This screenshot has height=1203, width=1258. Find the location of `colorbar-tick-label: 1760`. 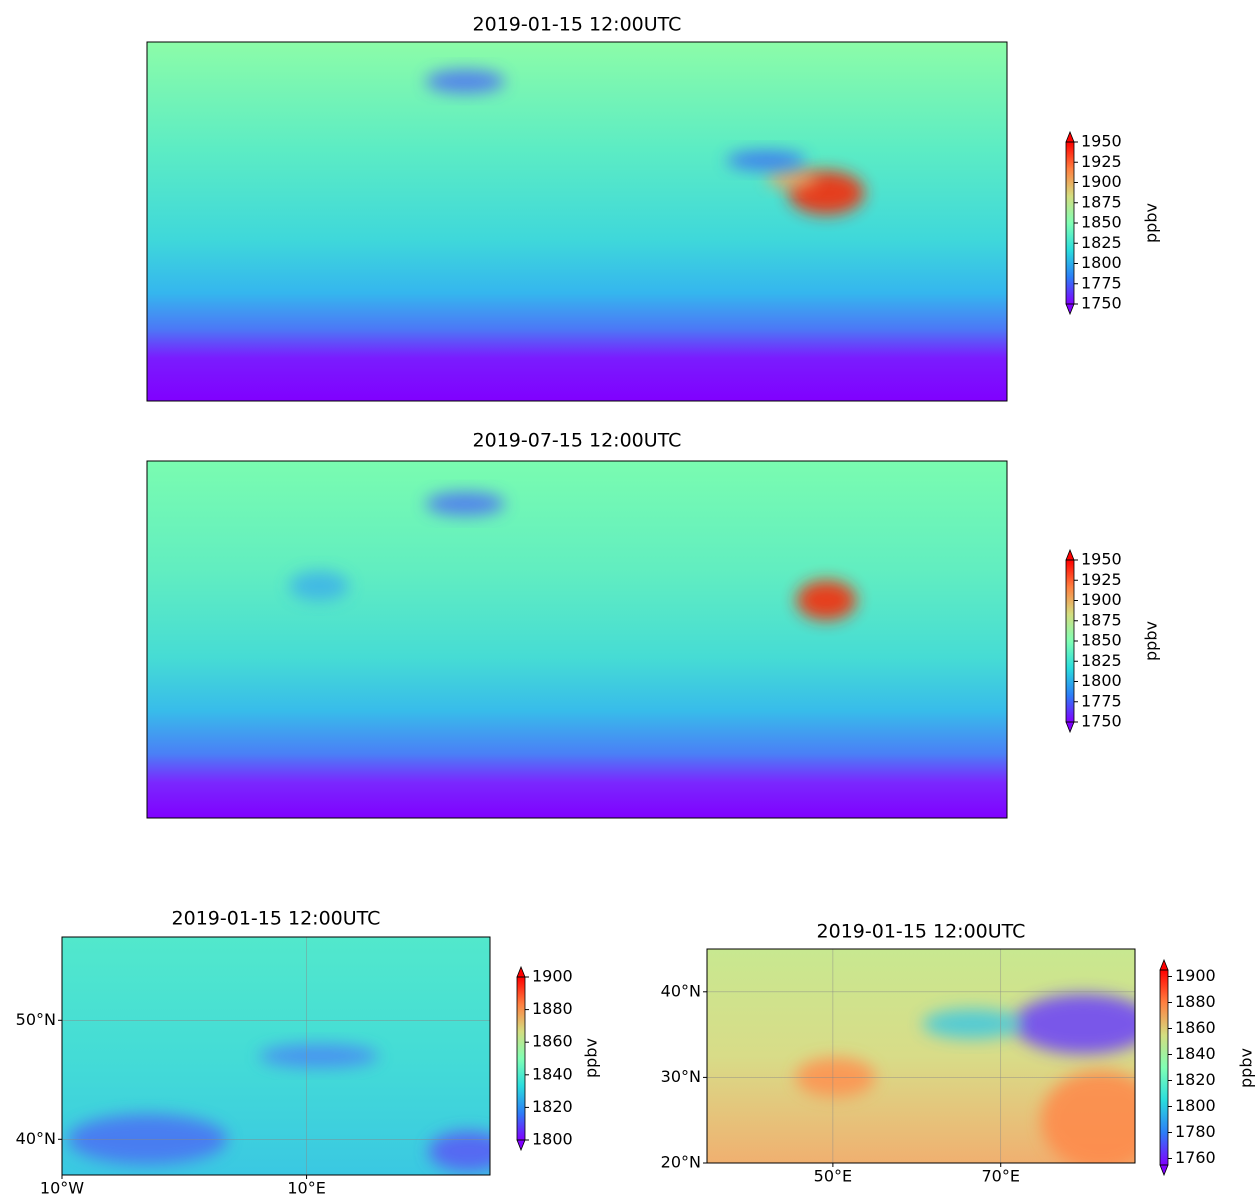

colorbar-tick-label: 1760 is located at coordinates (1195, 1157).